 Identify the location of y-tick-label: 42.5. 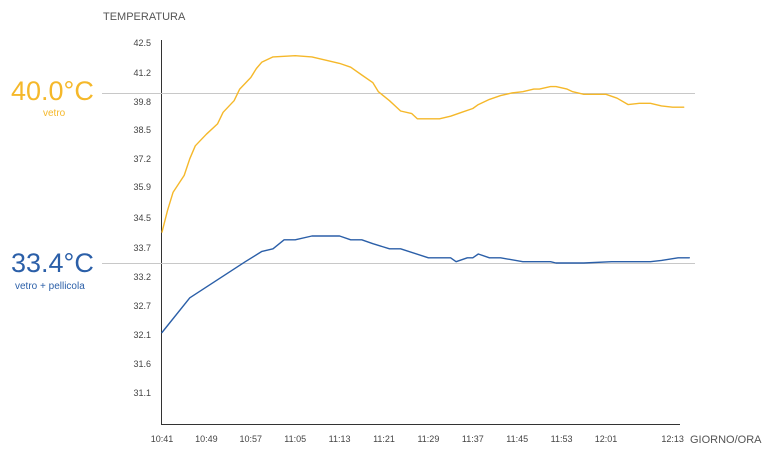
(142, 43).